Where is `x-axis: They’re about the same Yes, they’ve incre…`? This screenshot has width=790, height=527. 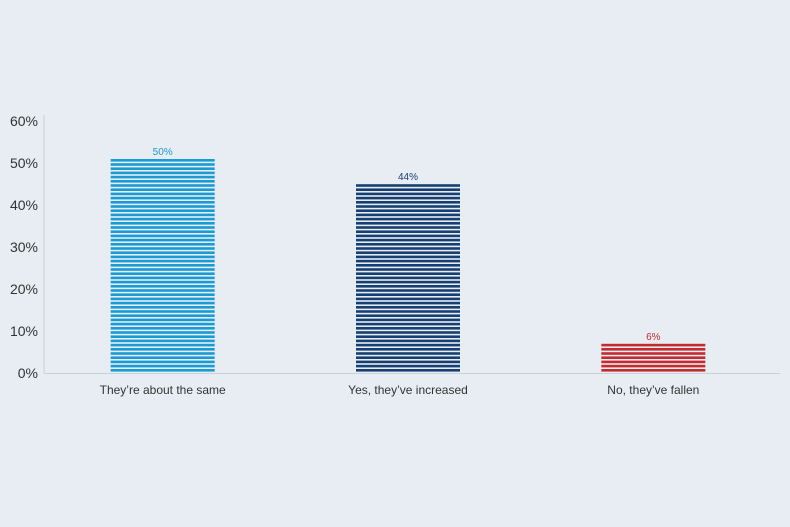
x-axis: They’re about the same Yes, they’ve incre… is located at coordinates (412, 385).